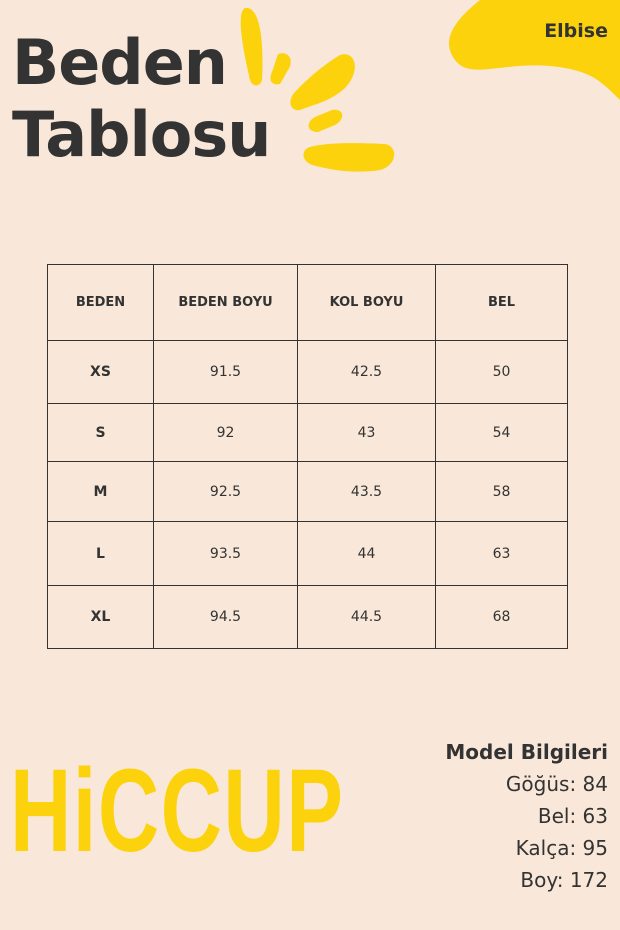 The height and width of the screenshot is (930, 620). What do you see at coordinates (572, 816) in the screenshot?
I see `model-measure: Bel: 63` at bounding box center [572, 816].